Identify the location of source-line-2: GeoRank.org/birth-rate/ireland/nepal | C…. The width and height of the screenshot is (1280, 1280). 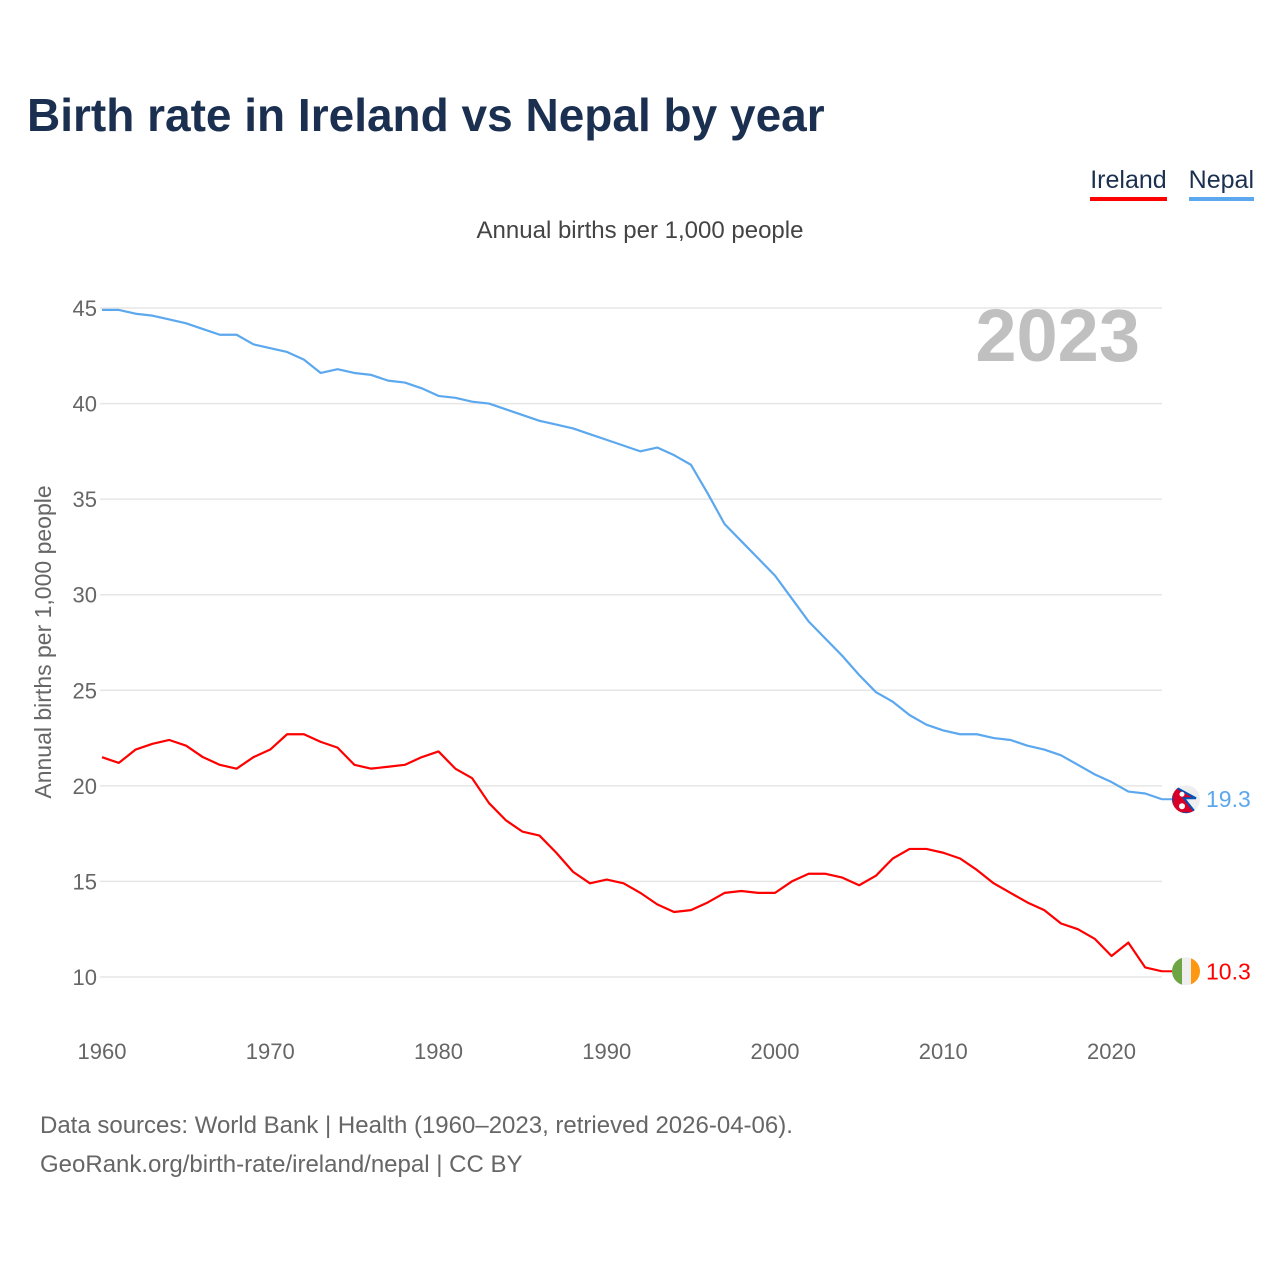
(281, 1164).